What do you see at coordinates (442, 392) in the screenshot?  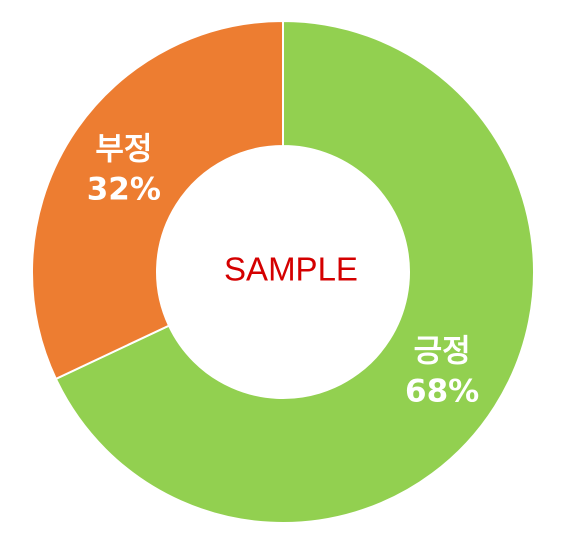 I see `slice-value-label-positive: 68%` at bounding box center [442, 392].